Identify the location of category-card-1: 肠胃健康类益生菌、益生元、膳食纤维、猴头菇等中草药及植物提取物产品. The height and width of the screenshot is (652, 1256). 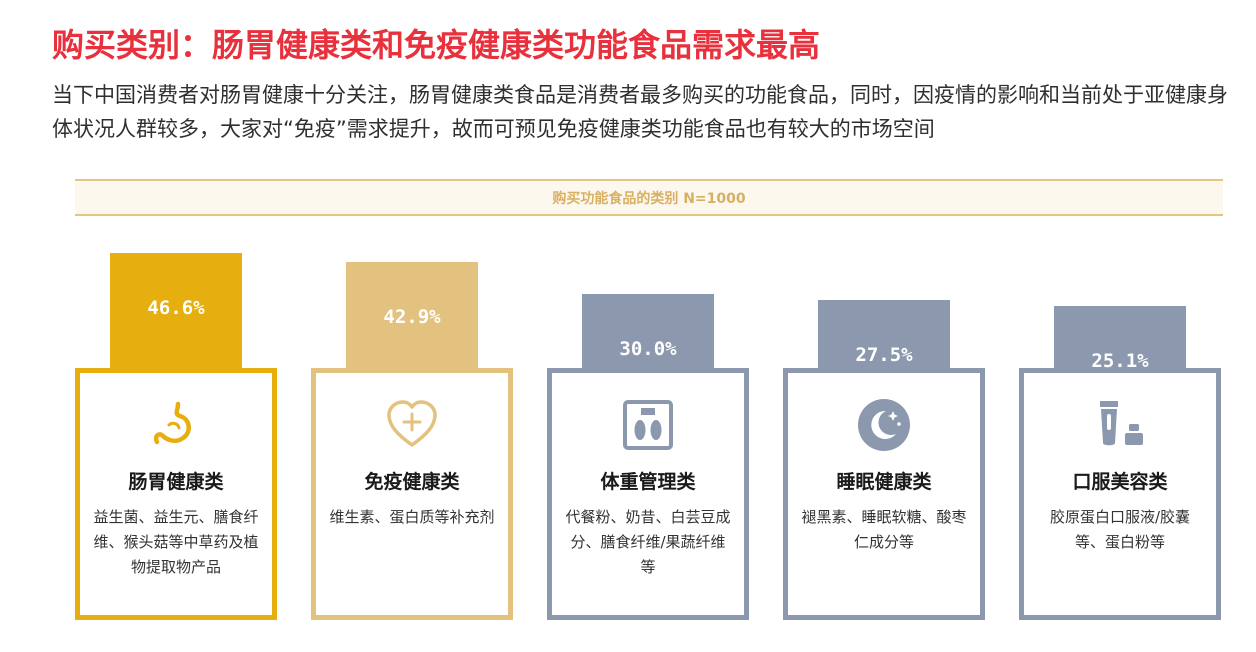
(176, 494).